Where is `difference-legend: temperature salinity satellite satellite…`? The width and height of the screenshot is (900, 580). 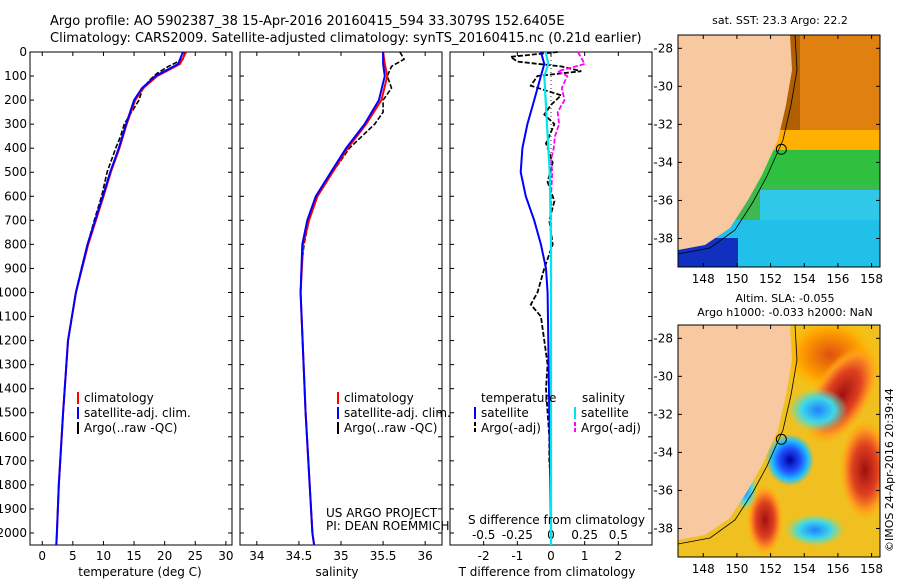 difference-legend: temperature salinity satellite satellite… is located at coordinates (557, 413).